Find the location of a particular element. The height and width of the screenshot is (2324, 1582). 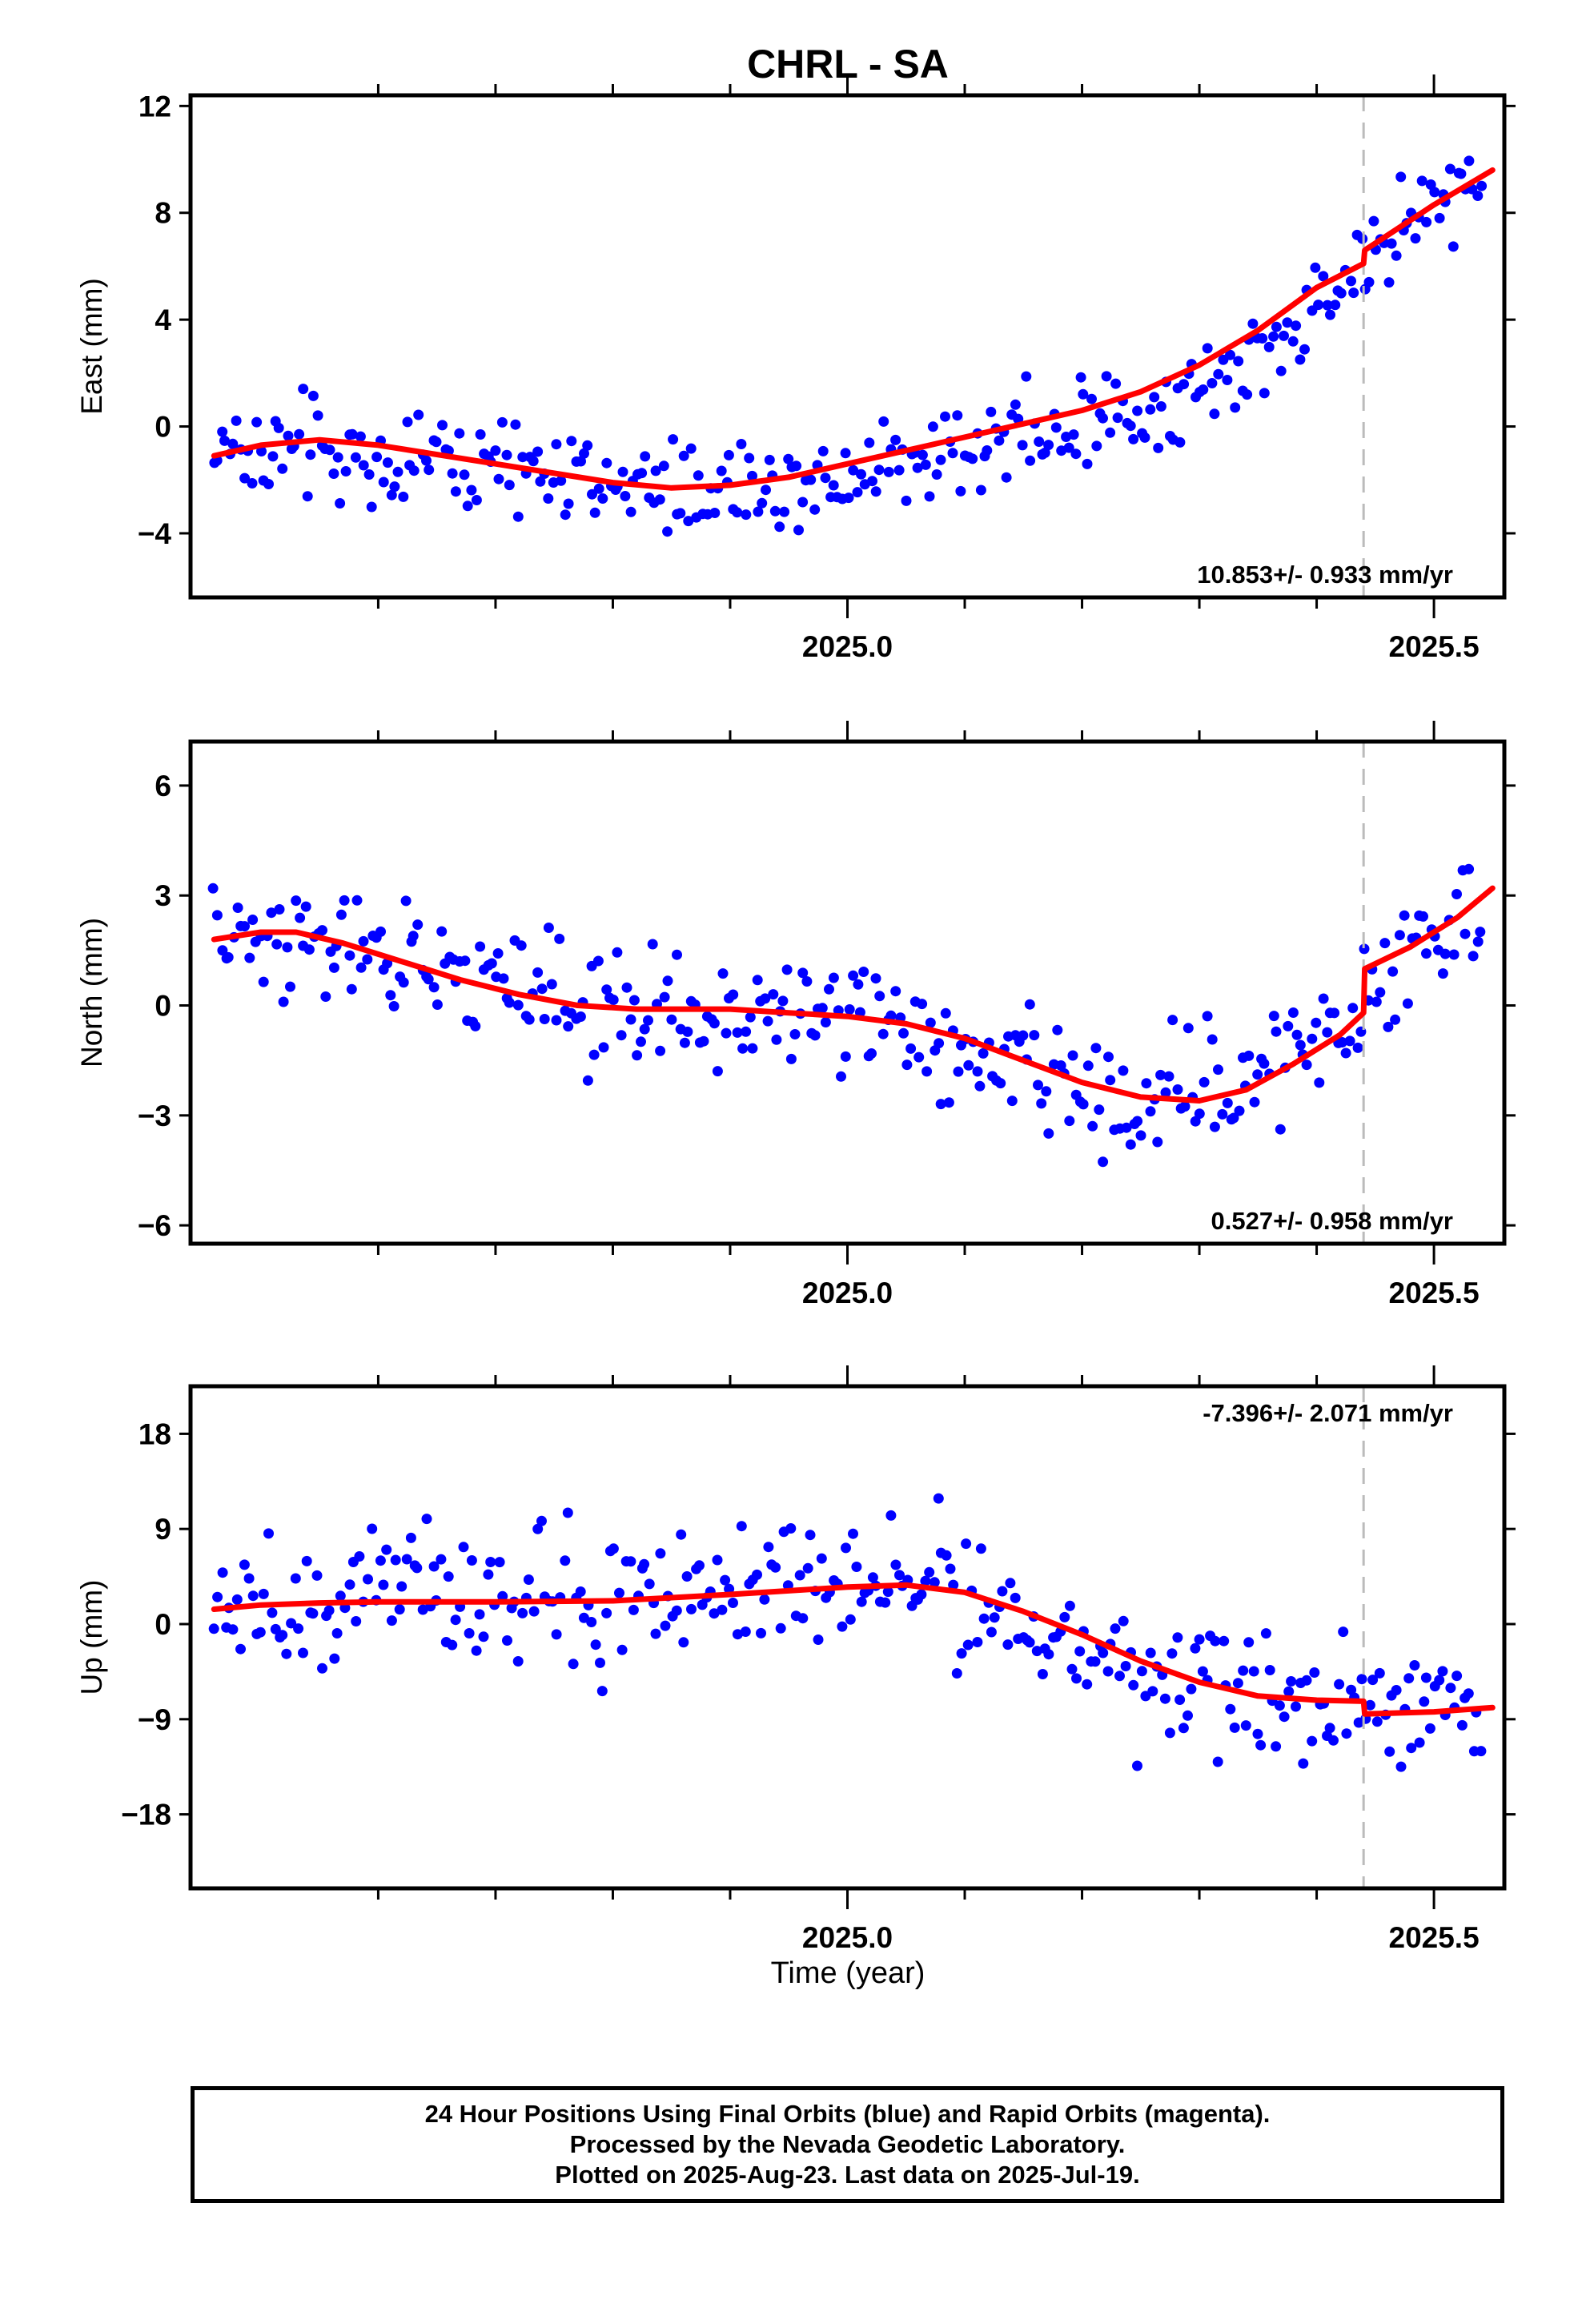

x-axis-label: Time (year) is located at coordinates (848, 1973).